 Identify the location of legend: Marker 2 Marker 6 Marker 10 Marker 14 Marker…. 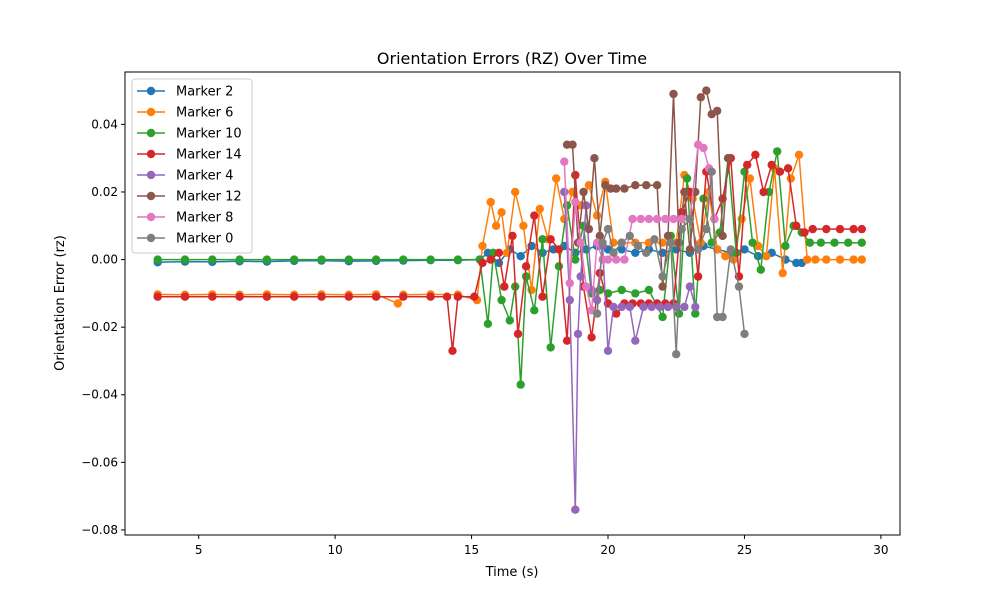
(192, 166).